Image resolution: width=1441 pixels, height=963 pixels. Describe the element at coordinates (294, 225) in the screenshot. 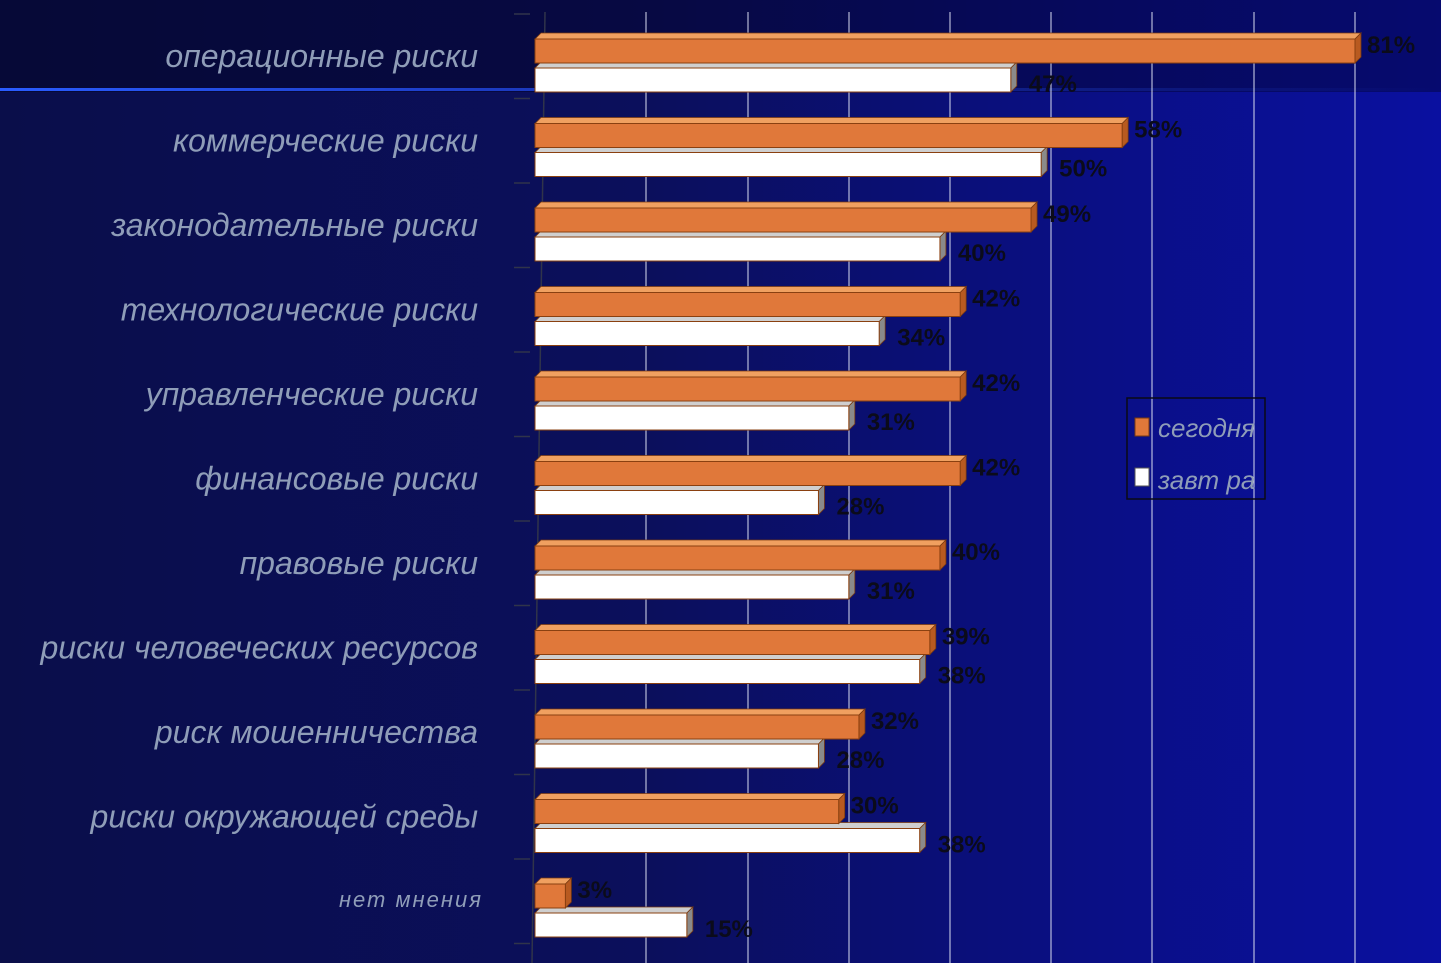

I see `category-label: законодательные риски` at that location.